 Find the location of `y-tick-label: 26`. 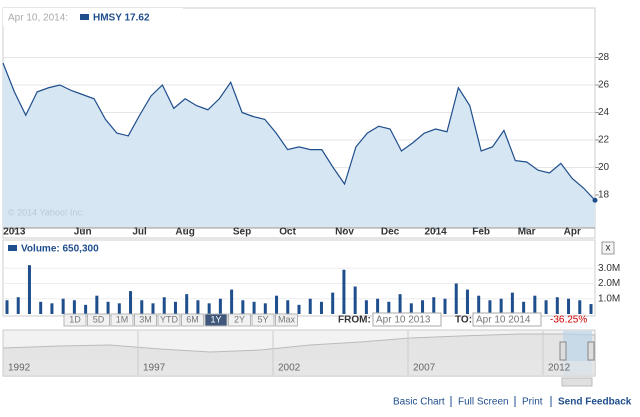

y-tick-label: 26 is located at coordinates (604, 85).